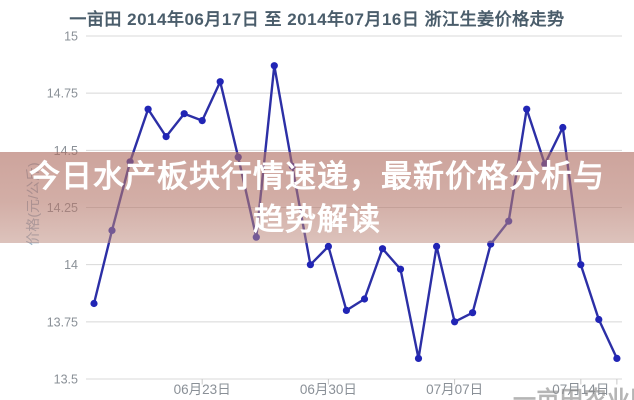 This screenshot has height=400, width=634. What do you see at coordinates (317, 219) in the screenshot?
I see `headline-line-2: 趋势解读` at bounding box center [317, 219].